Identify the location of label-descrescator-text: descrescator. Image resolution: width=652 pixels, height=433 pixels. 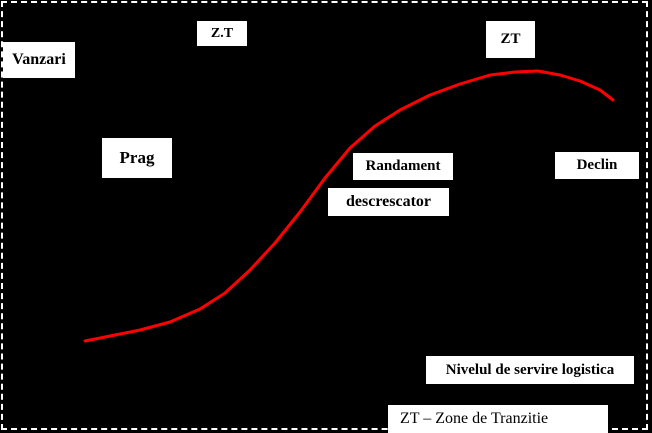
(388, 201).